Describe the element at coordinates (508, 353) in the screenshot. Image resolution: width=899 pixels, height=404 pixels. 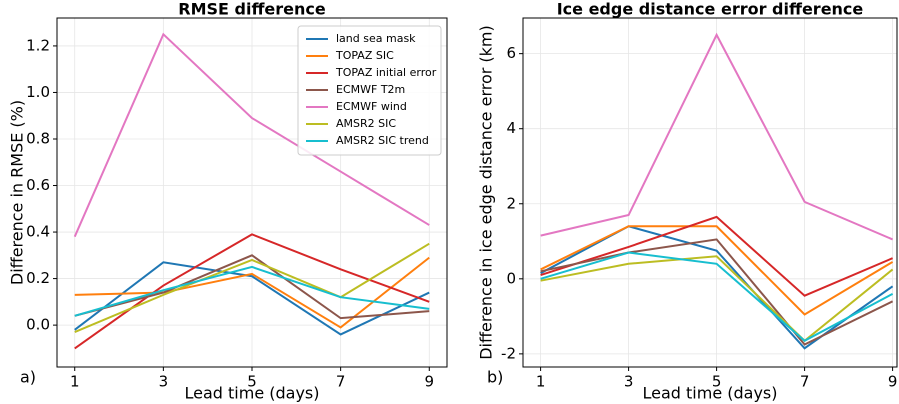
I see `y-tick-label: -2` at that location.